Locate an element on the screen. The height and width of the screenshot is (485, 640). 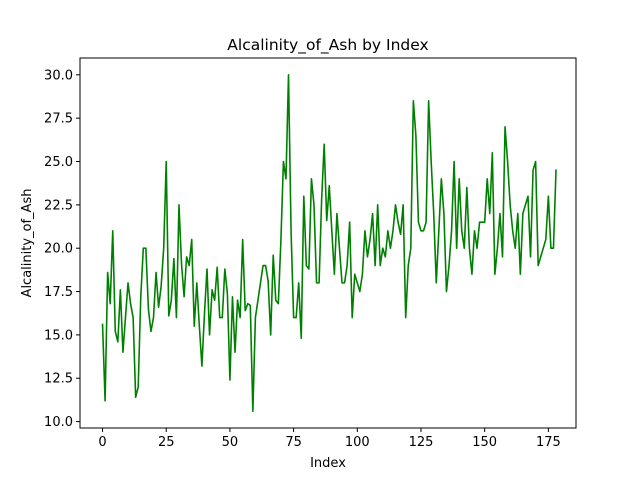
y-tick-label: 12.5 is located at coordinates (58, 379).